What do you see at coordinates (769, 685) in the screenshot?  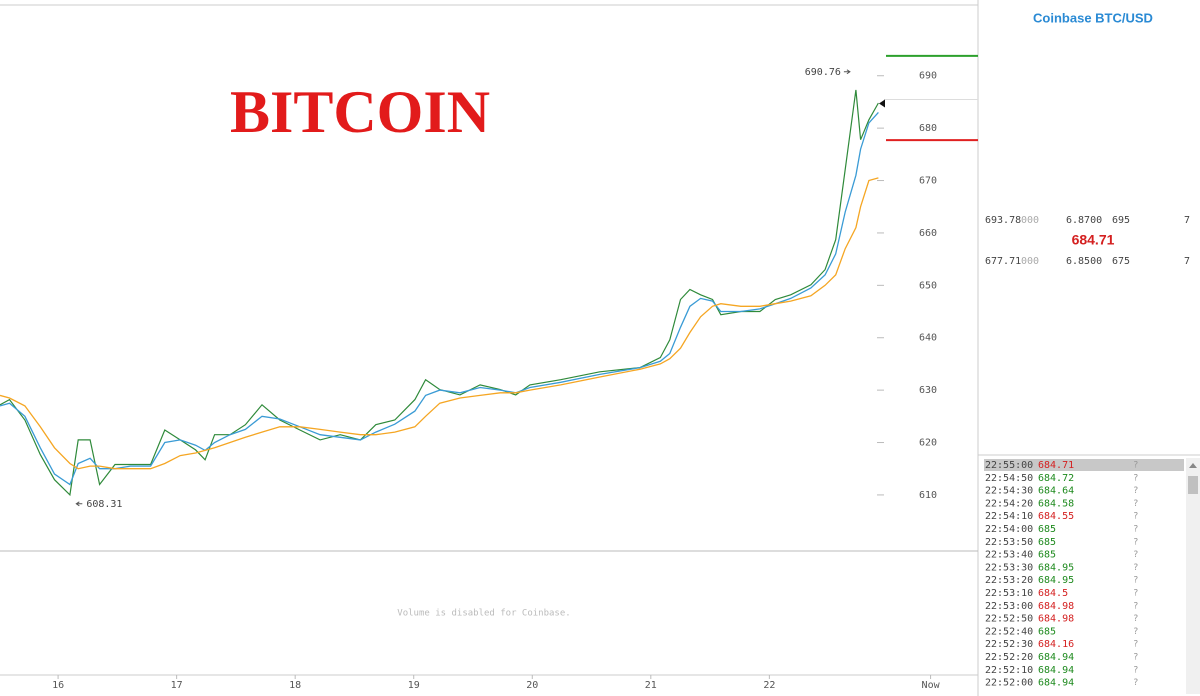 I see `x-tick-label: 22` at bounding box center [769, 685].